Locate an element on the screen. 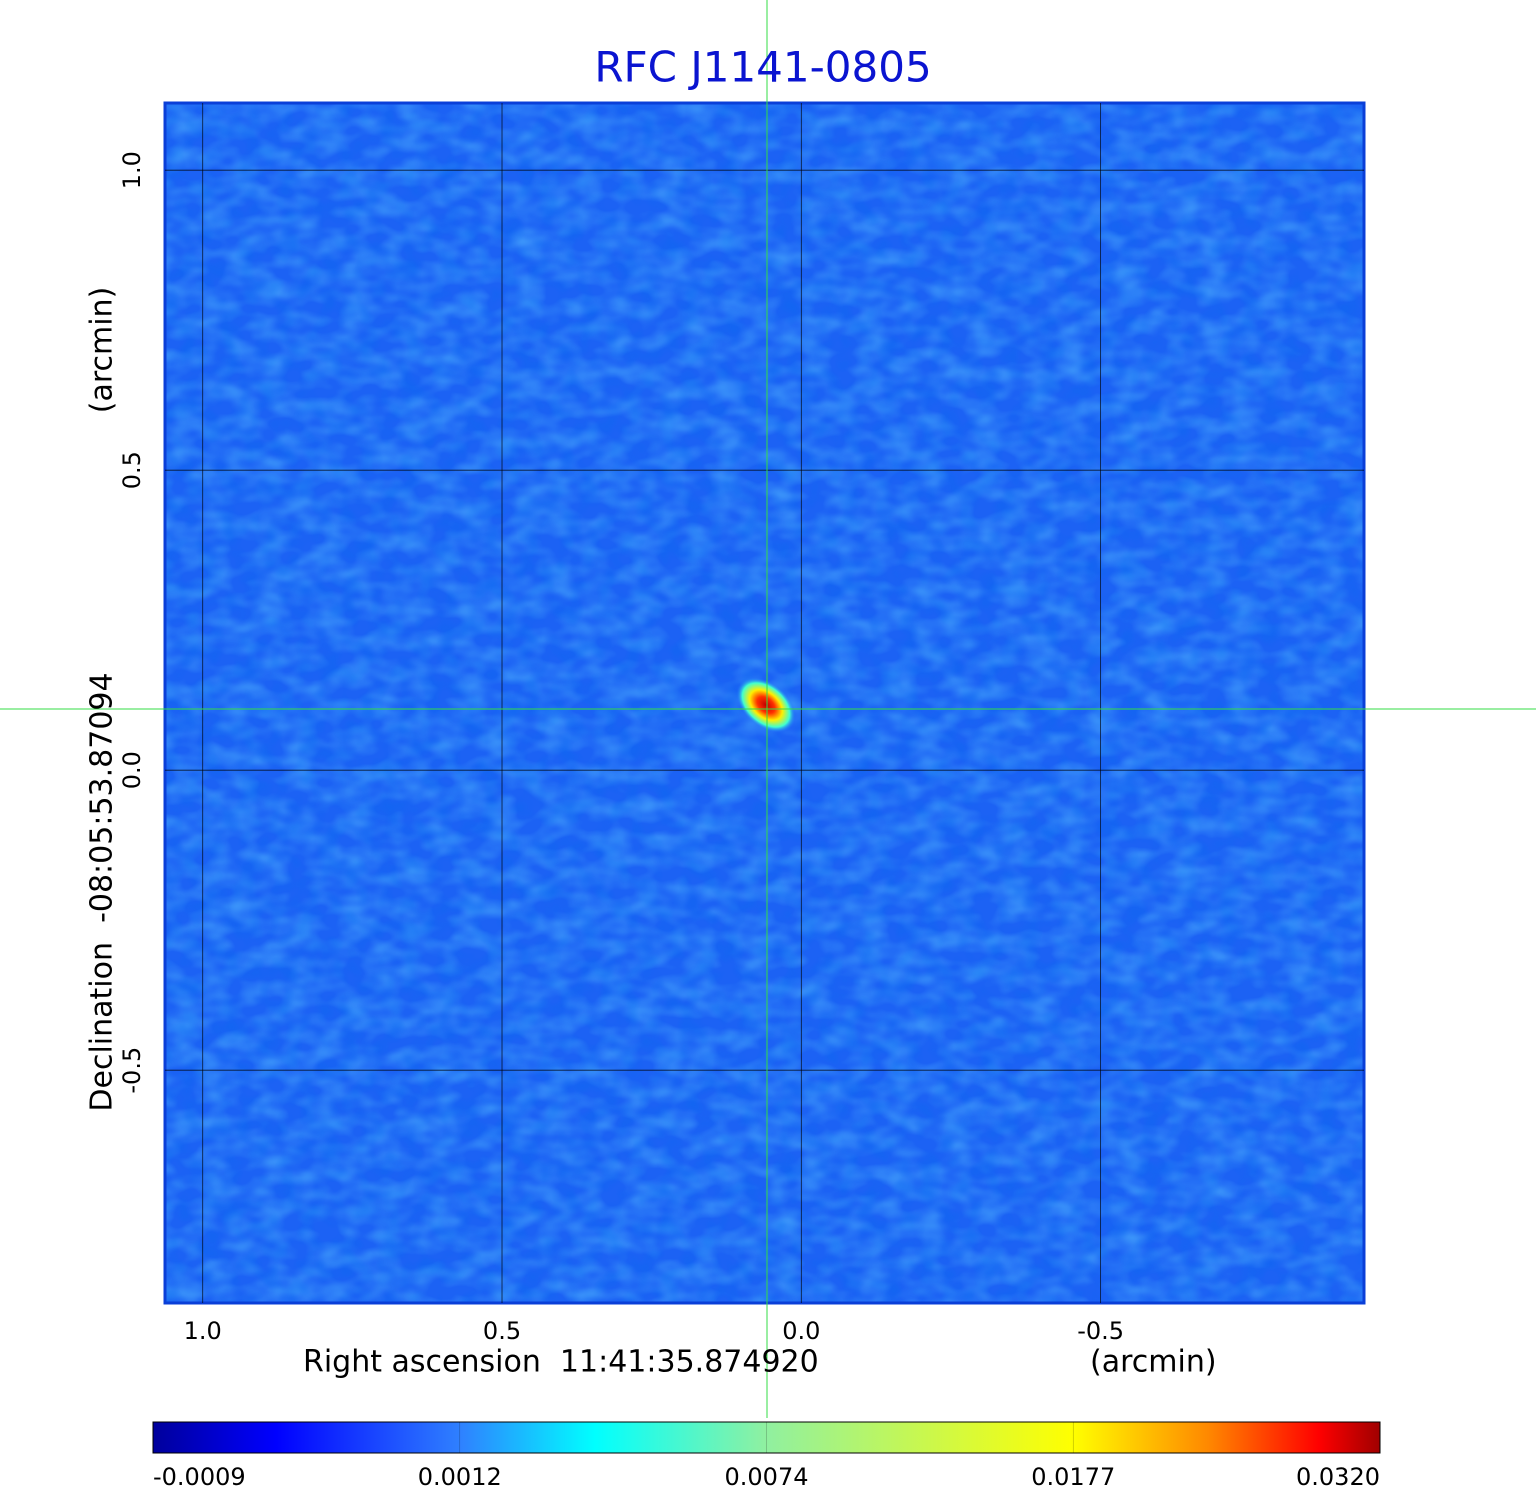  colorbar-tick-label: 0.0012 is located at coordinates (460, 1477).